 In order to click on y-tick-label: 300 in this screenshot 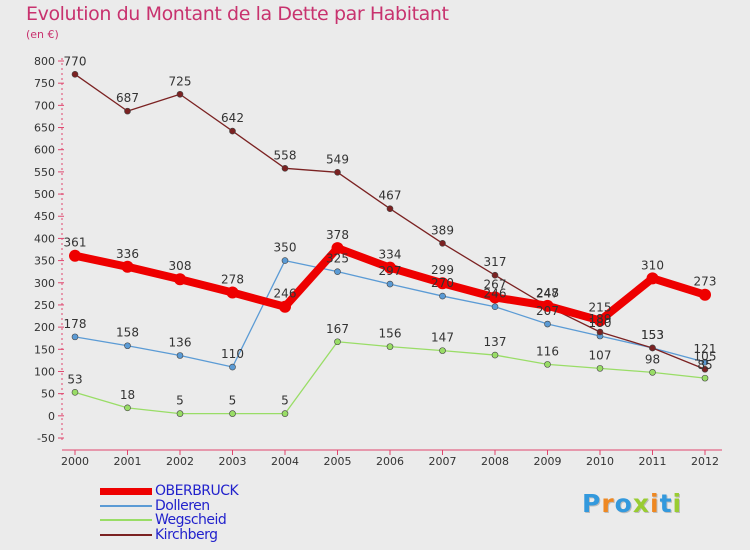, I will do `click(44, 283)`.